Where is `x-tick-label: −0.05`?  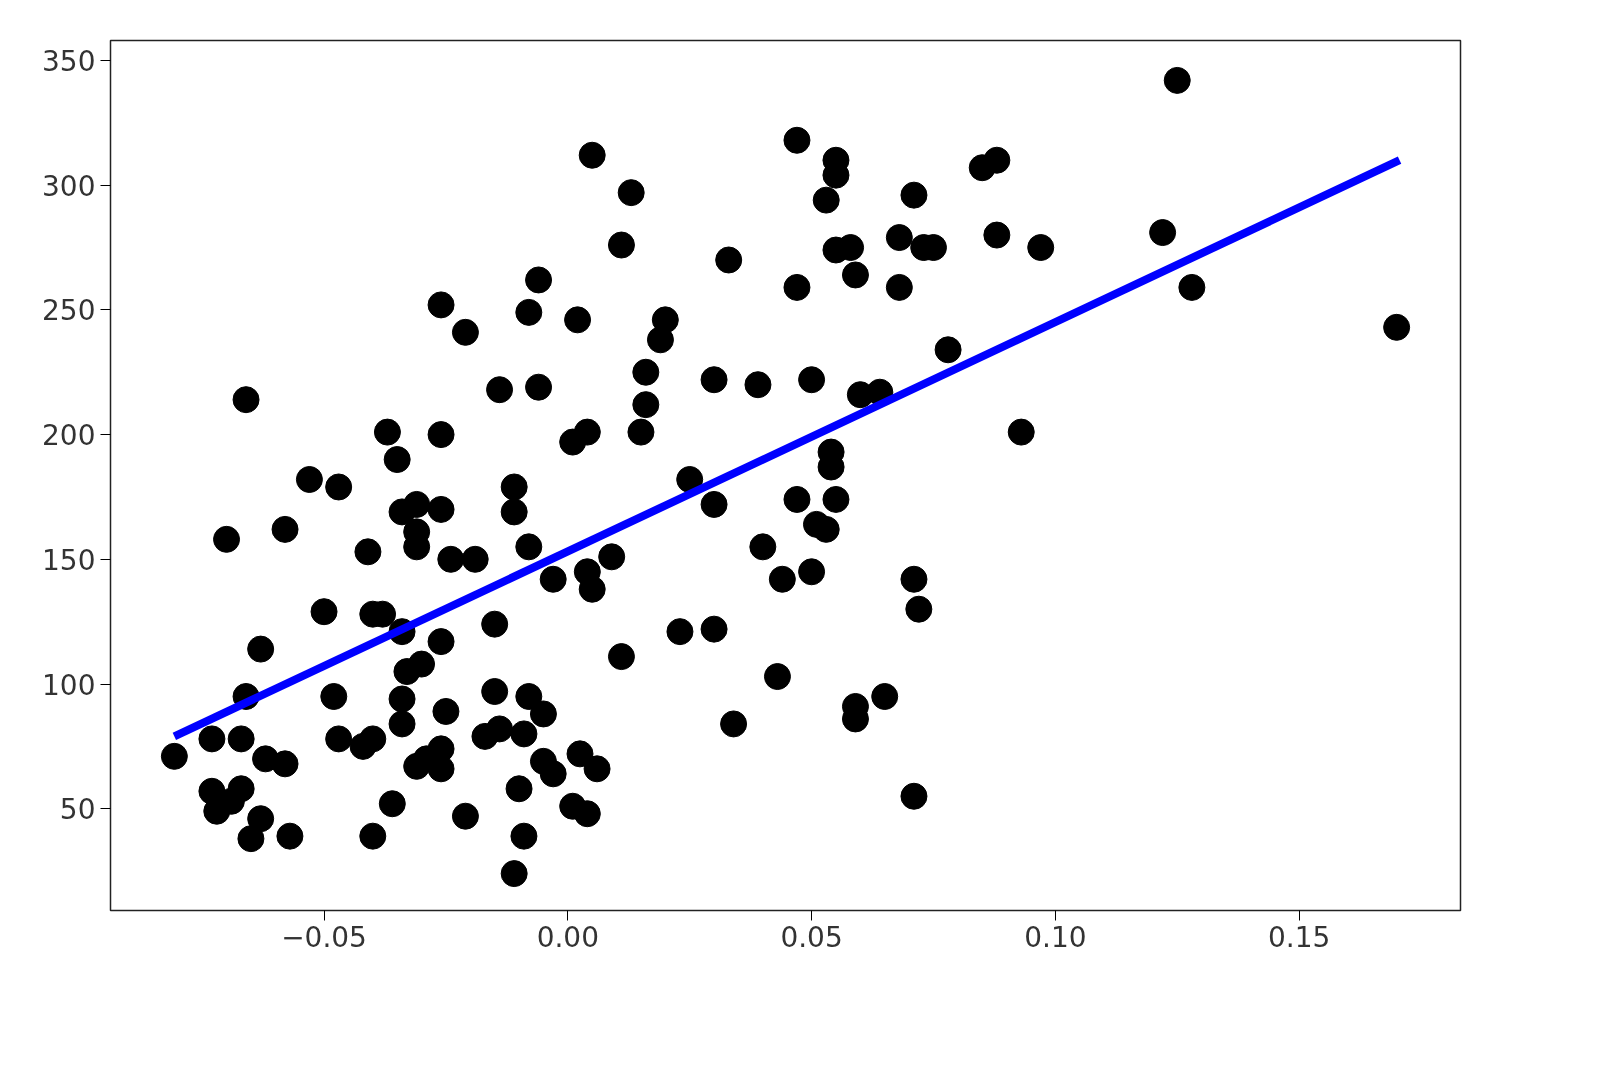 x-tick-label: −0.05 is located at coordinates (324, 937).